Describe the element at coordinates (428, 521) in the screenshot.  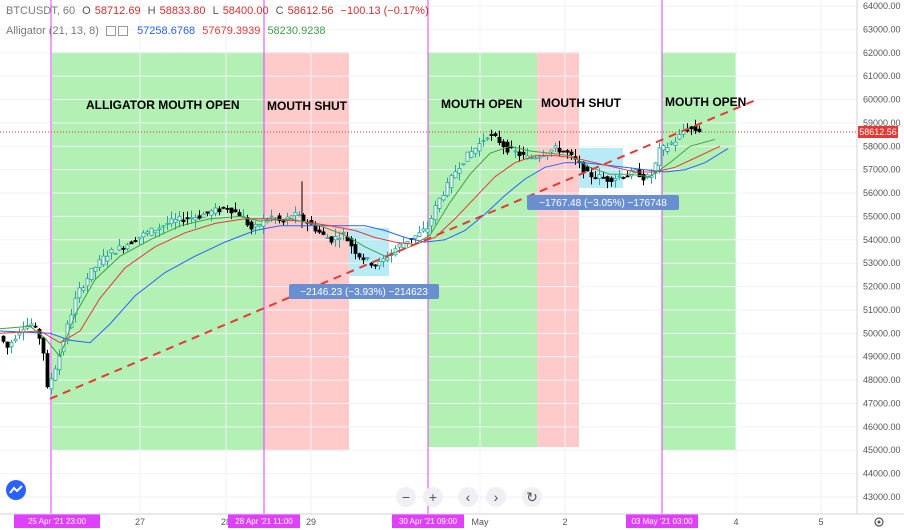
I see `time-marker-label: 30 Apr '21 09:00` at that location.